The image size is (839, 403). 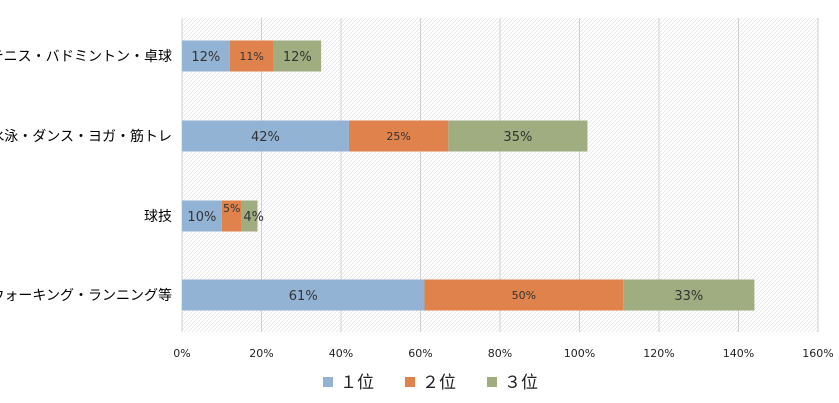 I want to click on data-label: 25%, so click(x=398, y=136).